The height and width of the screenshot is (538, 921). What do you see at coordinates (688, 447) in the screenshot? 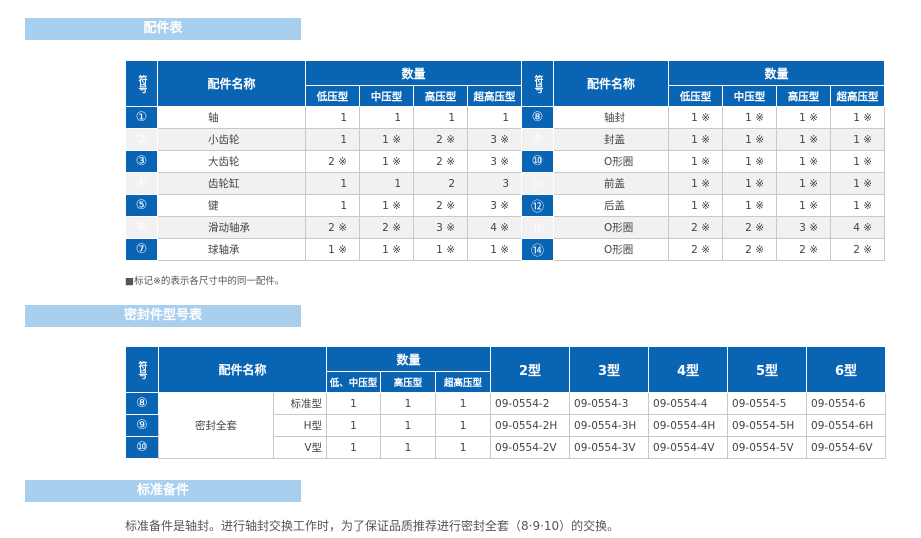
I see `part-code: 09-0554-4V` at bounding box center [688, 447].